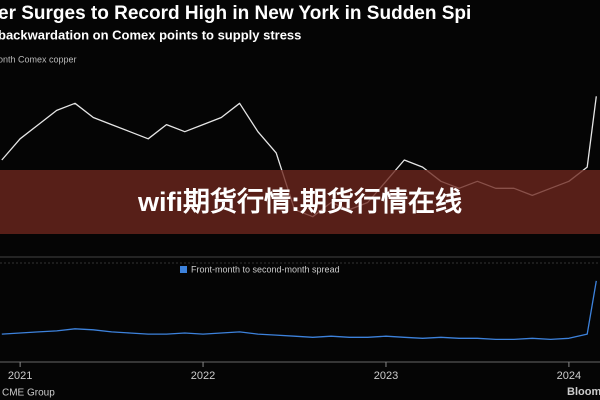 This screenshot has width=600, height=400. Describe the element at coordinates (20, 376) in the screenshot. I see `x-tick-label: 2021` at that location.